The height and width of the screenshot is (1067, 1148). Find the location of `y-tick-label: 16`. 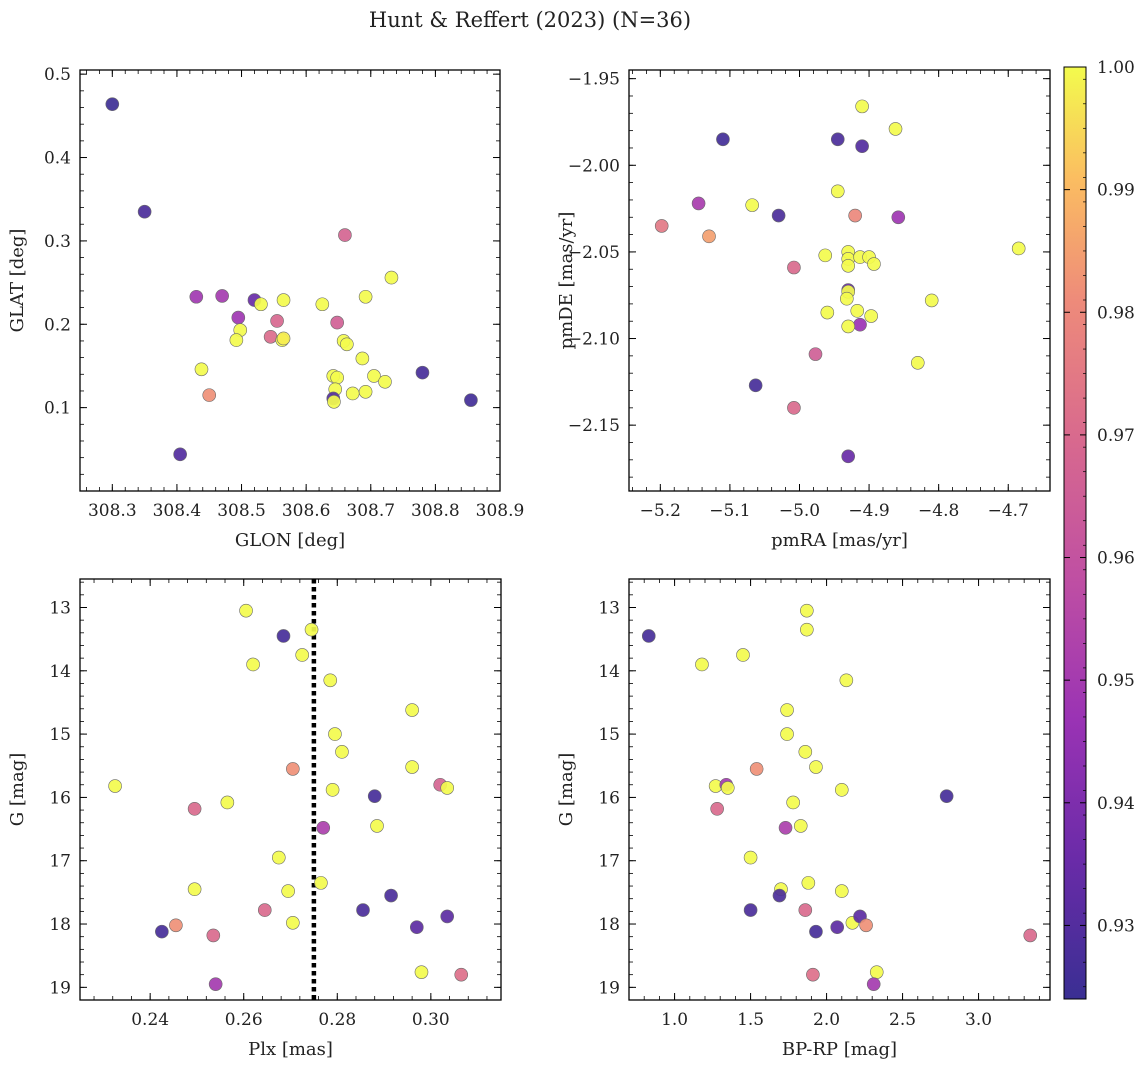

y-tick-label: 16 is located at coordinates (60, 798).